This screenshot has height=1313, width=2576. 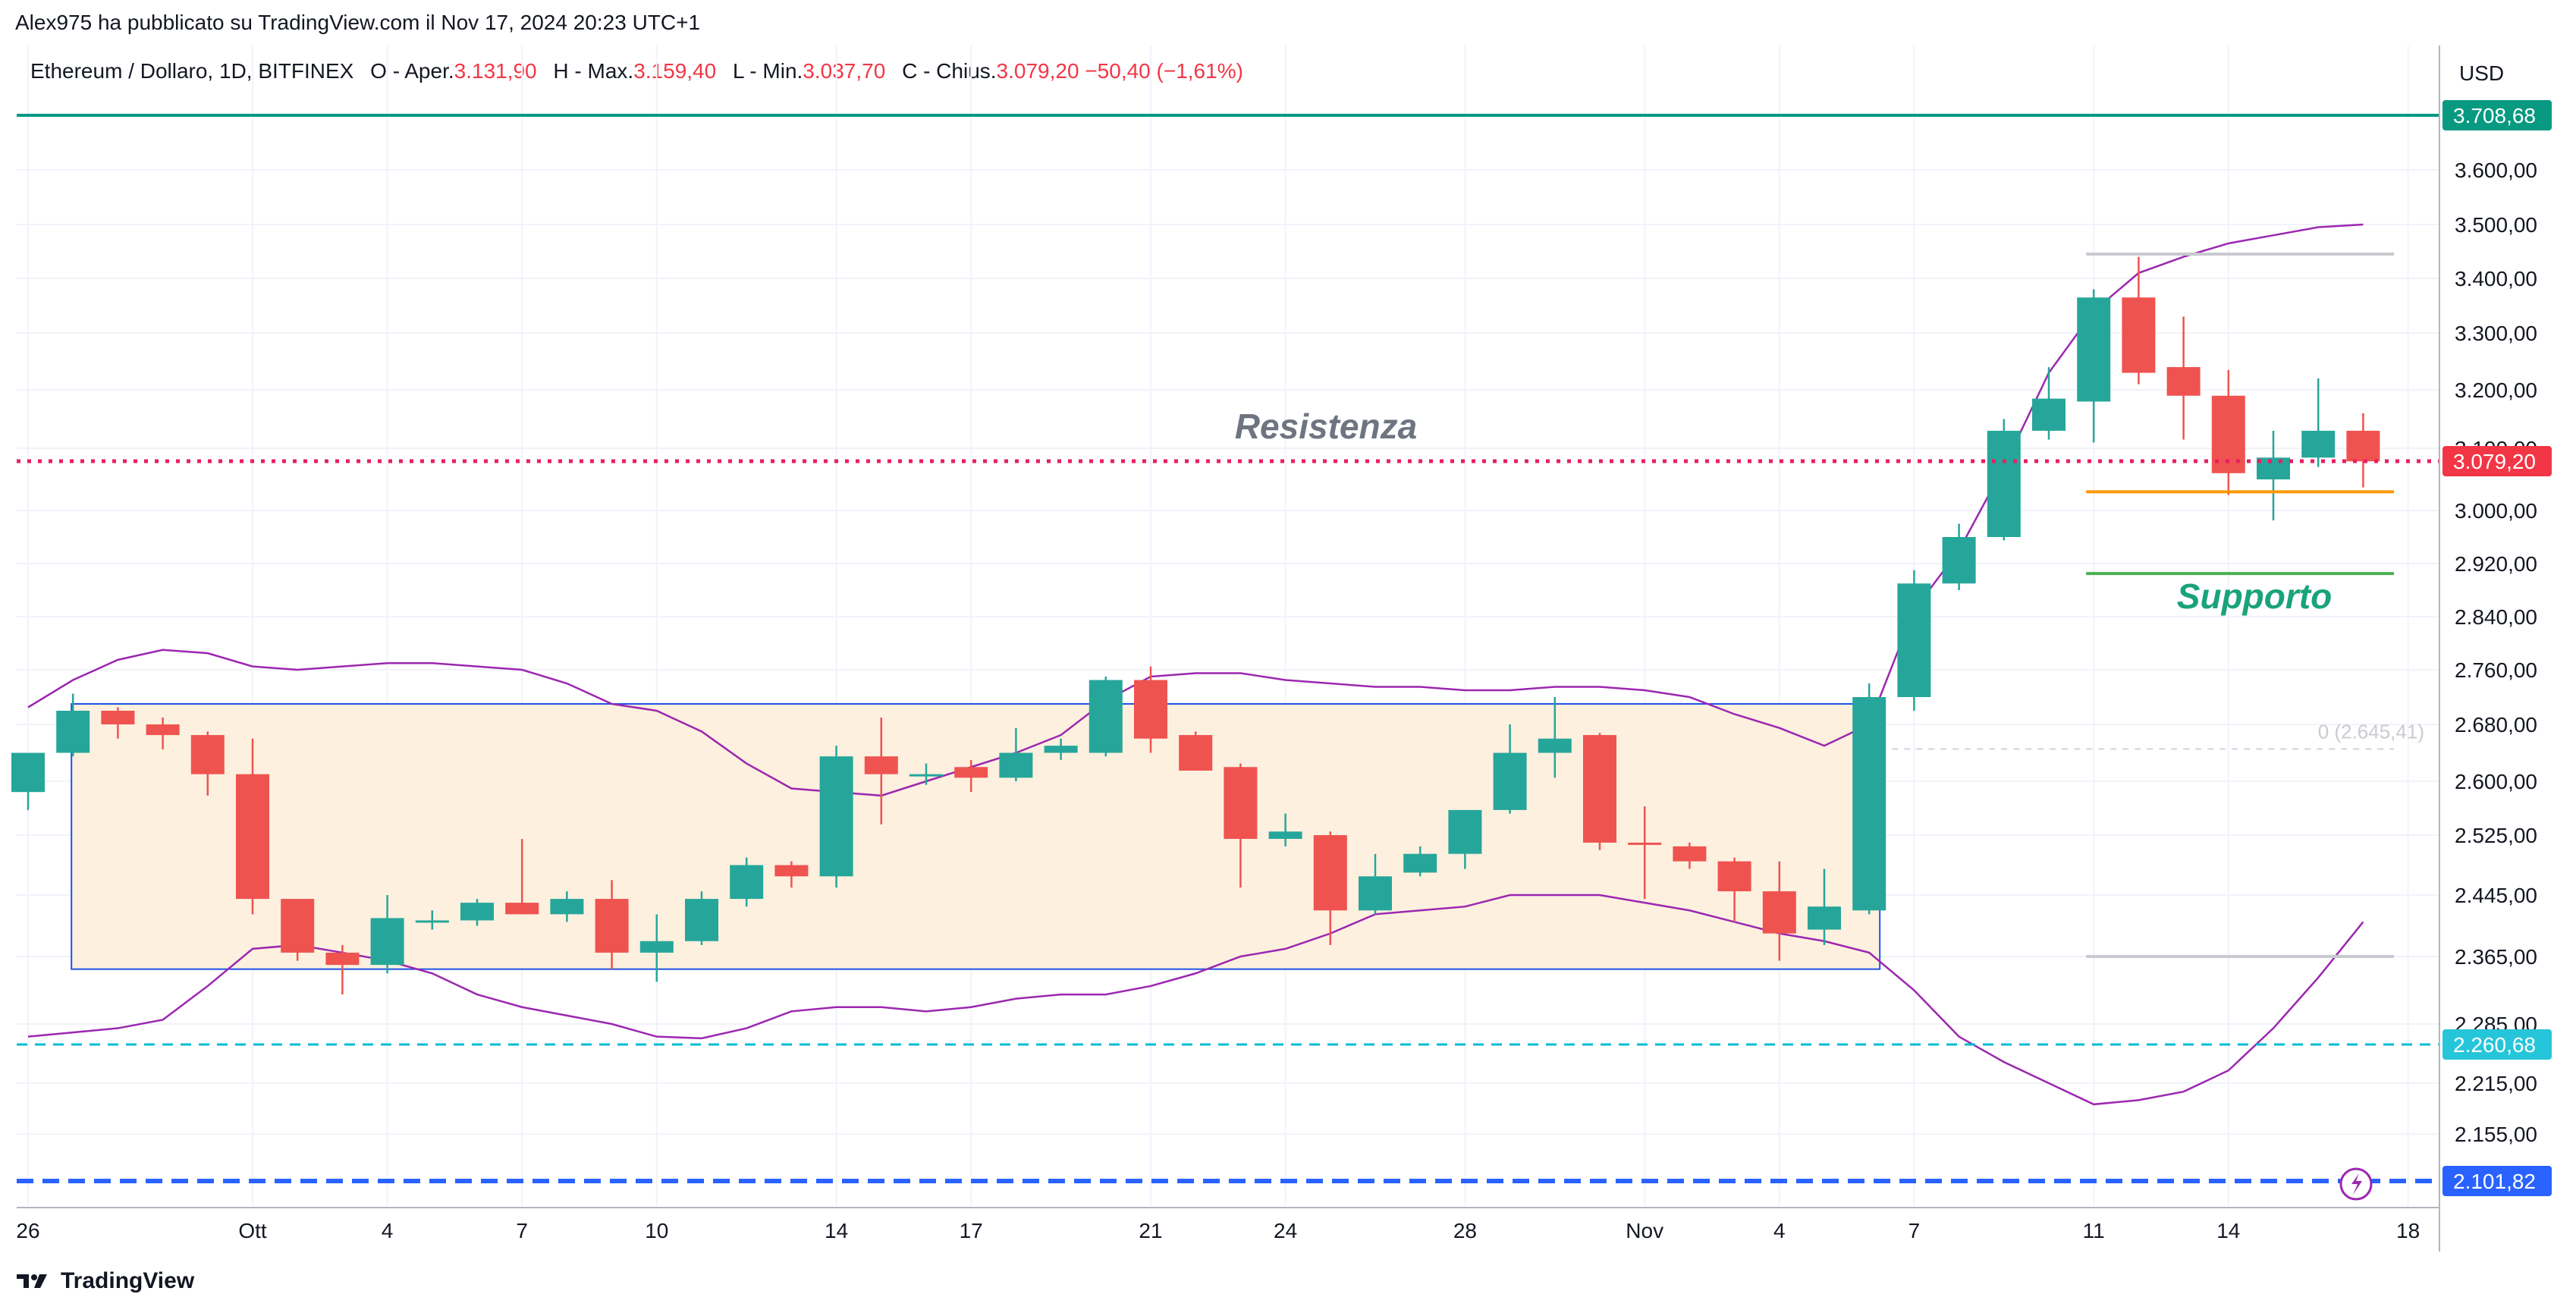 What do you see at coordinates (495, 71) in the screenshot?
I see `open-value: 3.131,90` at bounding box center [495, 71].